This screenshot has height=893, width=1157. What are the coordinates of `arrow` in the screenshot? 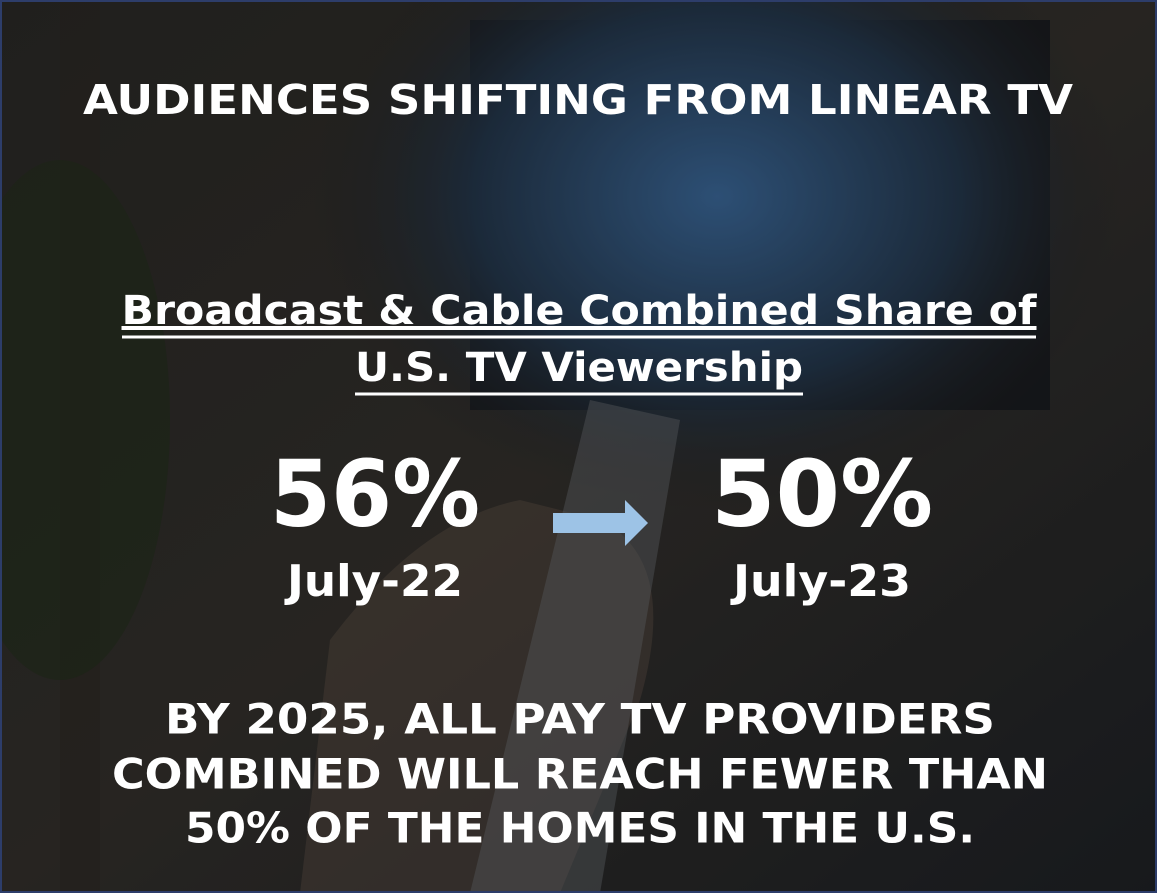 It's located at (600, 523).